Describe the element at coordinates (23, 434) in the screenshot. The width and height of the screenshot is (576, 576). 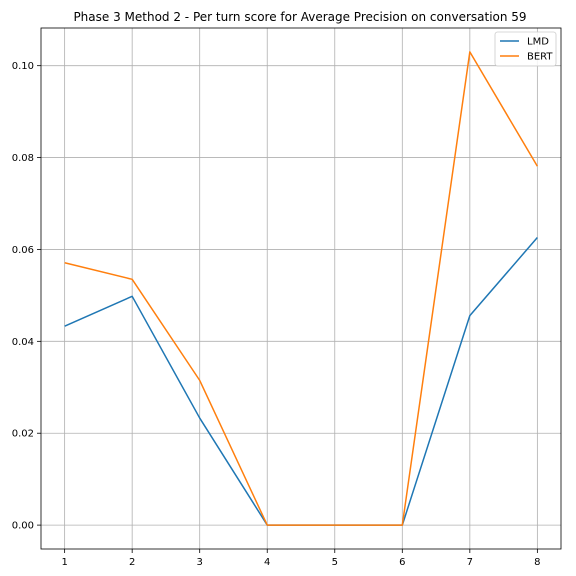
I see `y-tick-label: 0.02` at that location.